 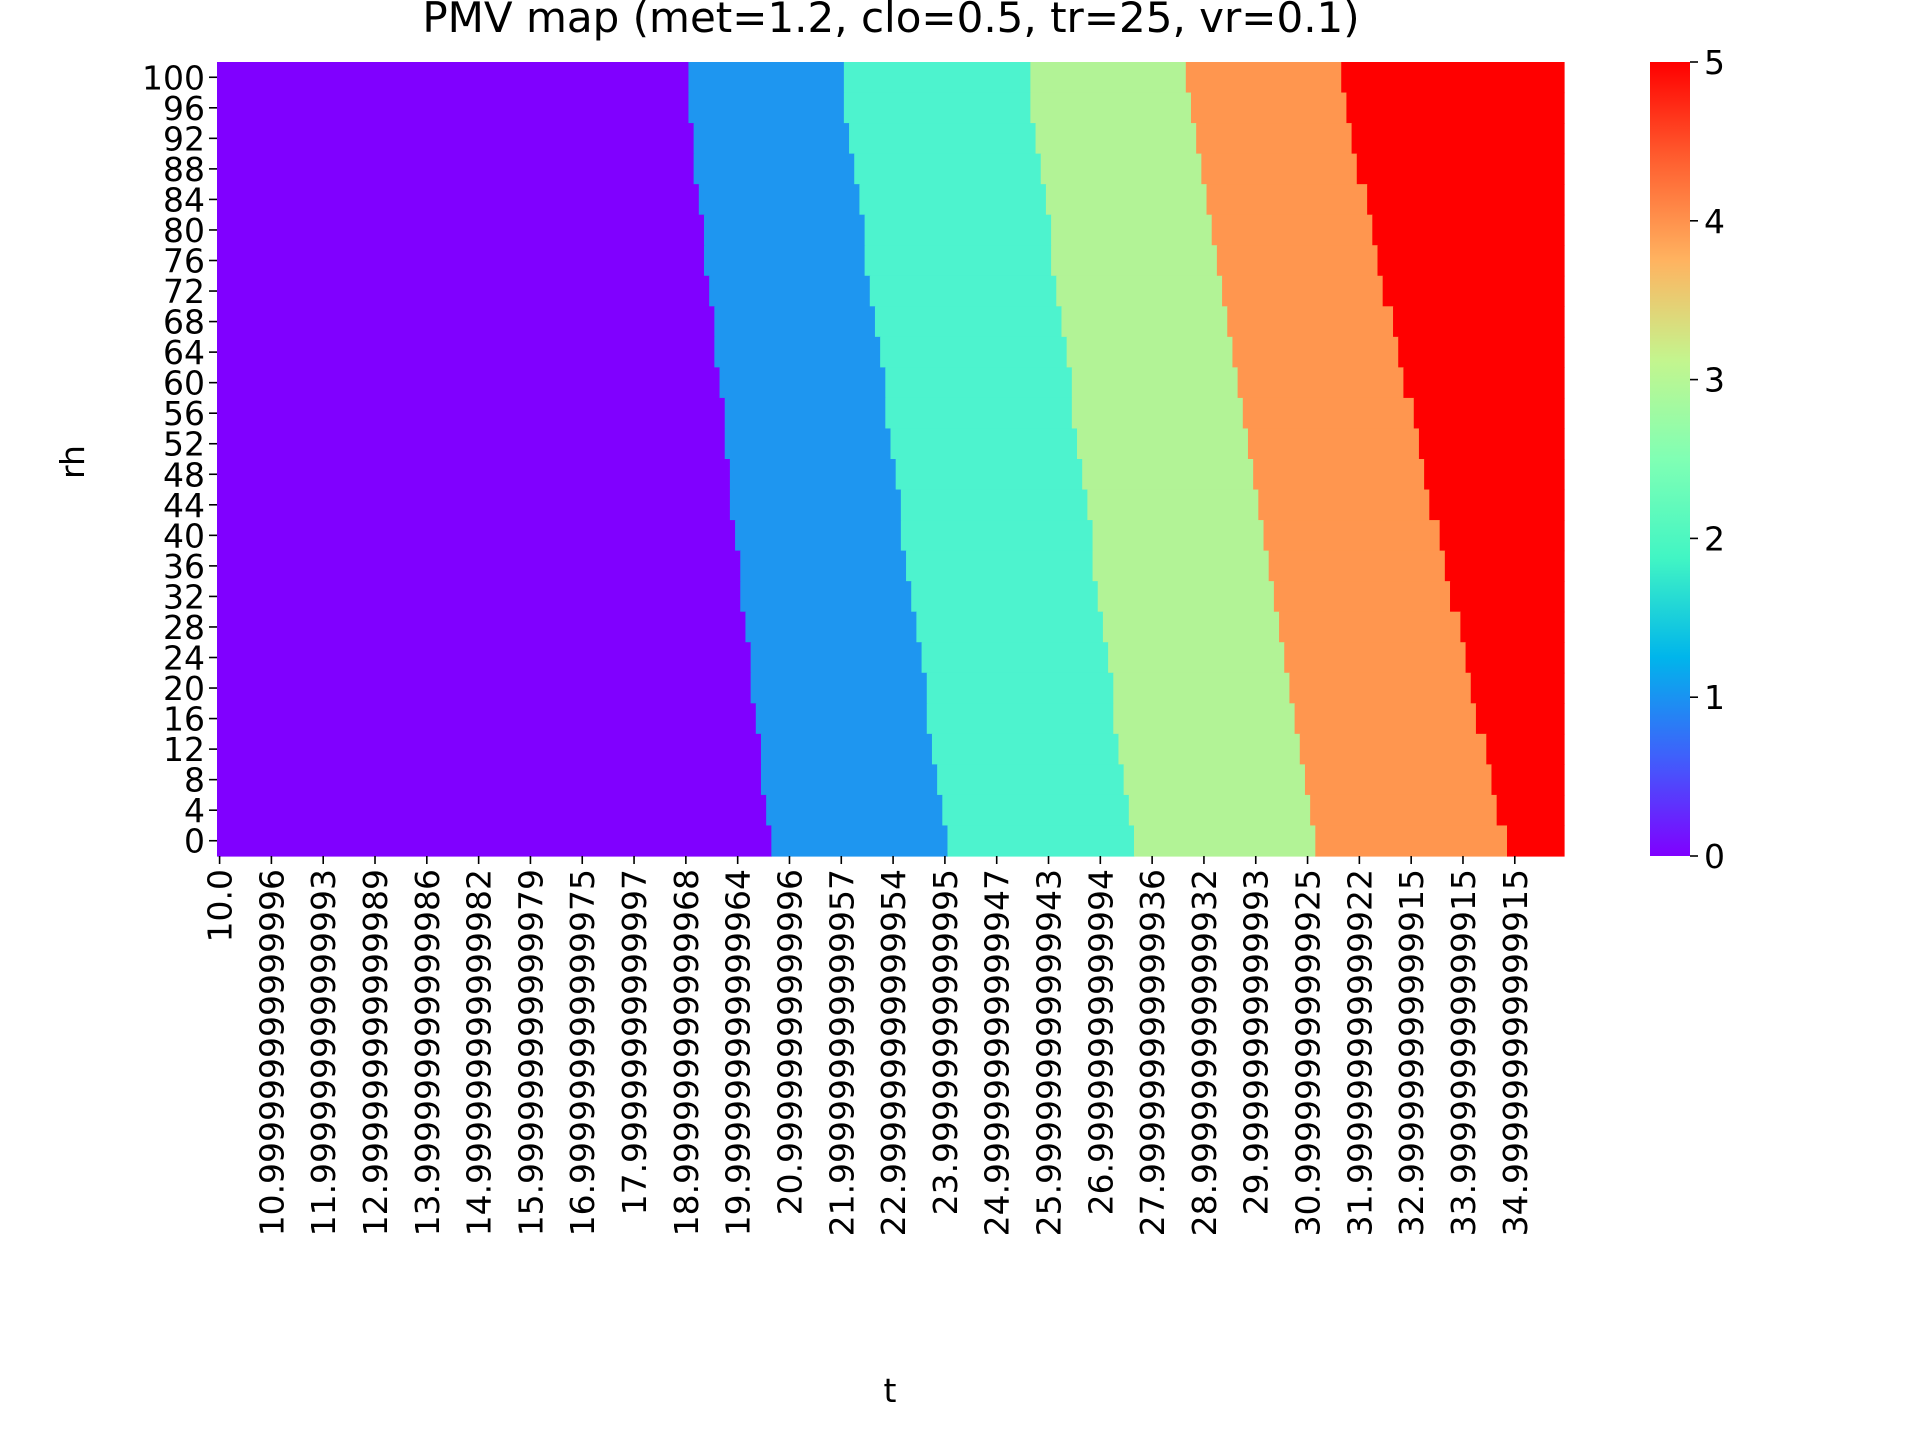 I want to click on colorbar-tick-label: 3, so click(x=1714, y=380).